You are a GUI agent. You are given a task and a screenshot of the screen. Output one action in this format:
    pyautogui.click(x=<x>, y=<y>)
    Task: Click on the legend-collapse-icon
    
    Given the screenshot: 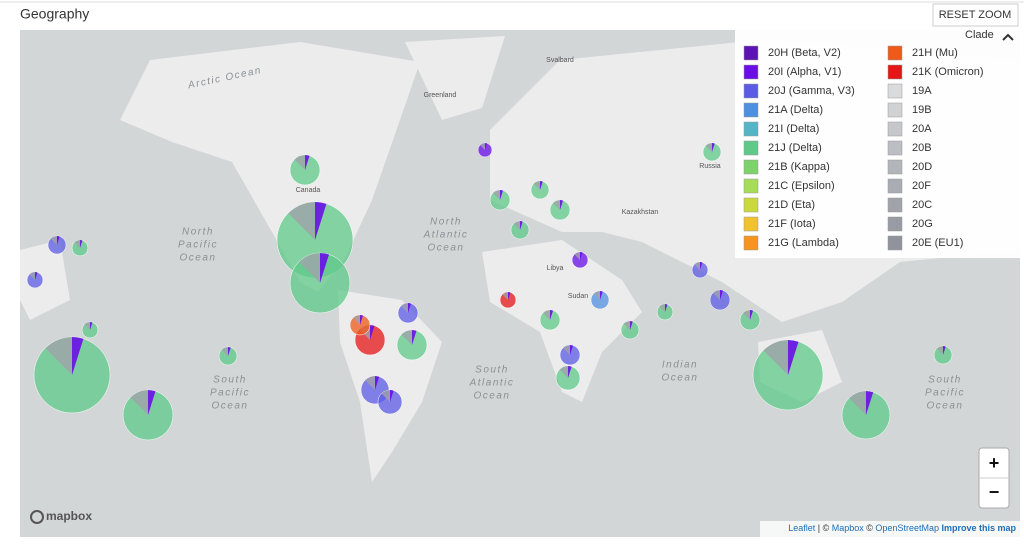 What is the action you would take?
    pyautogui.click(x=1008, y=37)
    